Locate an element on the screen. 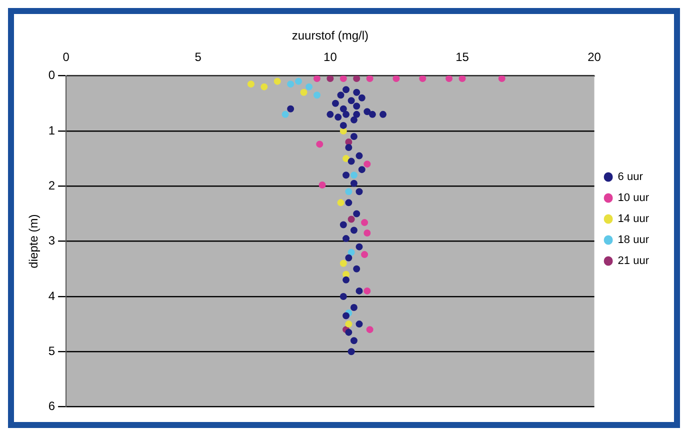 This screenshot has height=436, width=688. legend-label: 6 uur is located at coordinates (631, 177).